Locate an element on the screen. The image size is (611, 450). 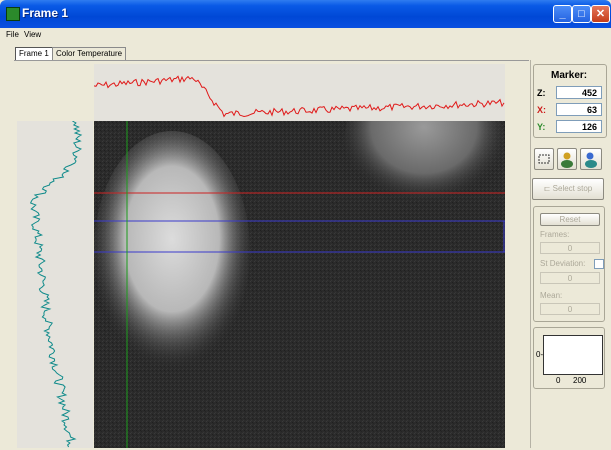
menu-file: File is located at coordinates (12, 34).